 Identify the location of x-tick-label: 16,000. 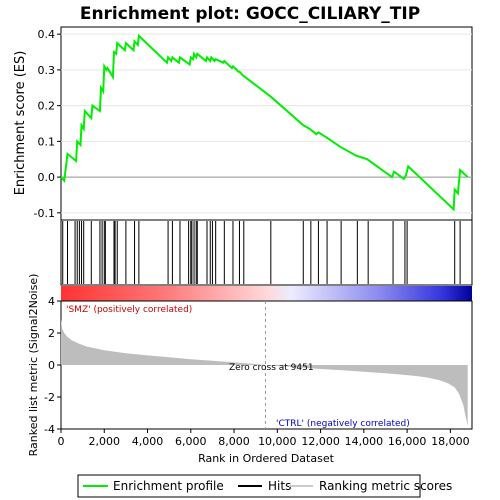
(407, 441).